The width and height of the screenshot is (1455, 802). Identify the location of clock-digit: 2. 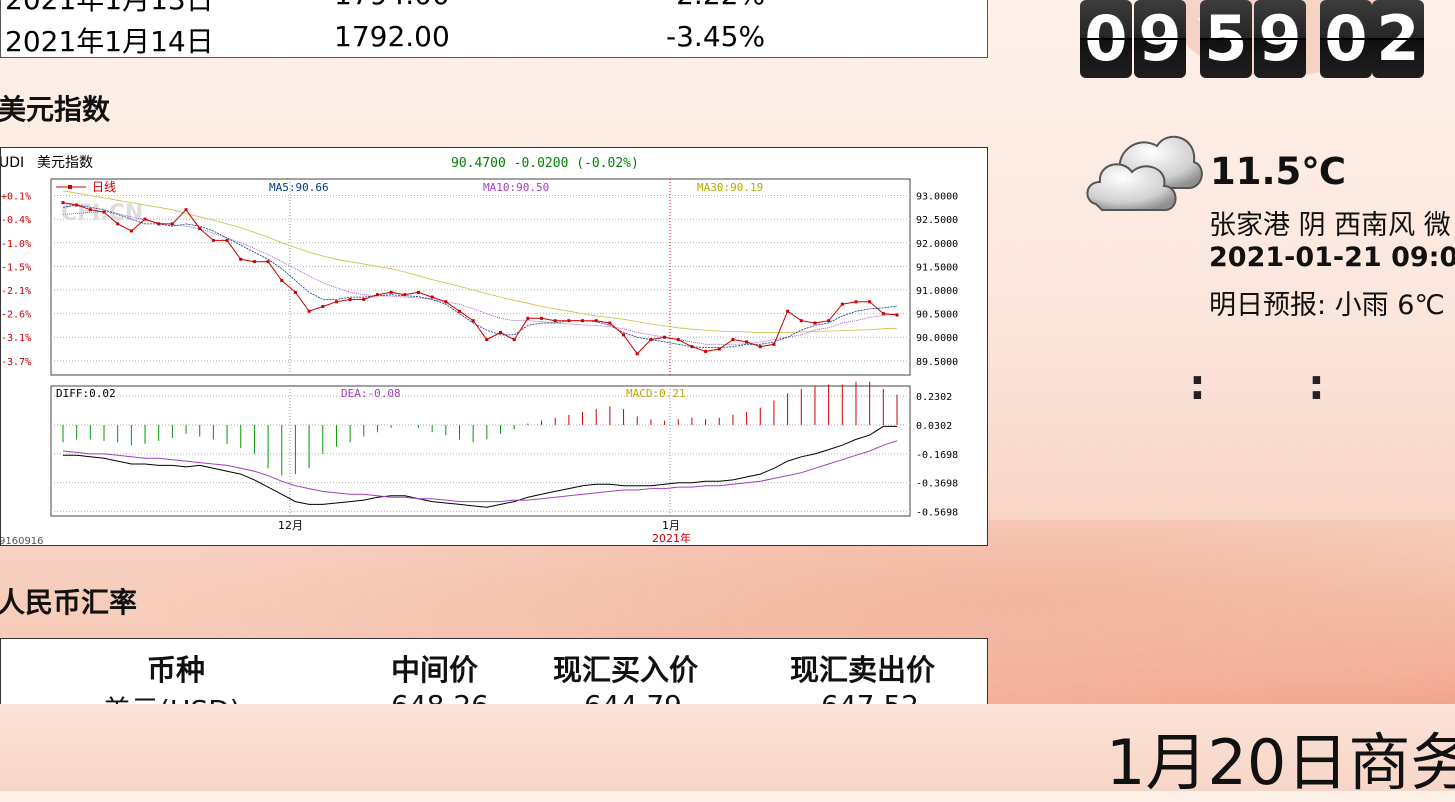
(1398, 39).